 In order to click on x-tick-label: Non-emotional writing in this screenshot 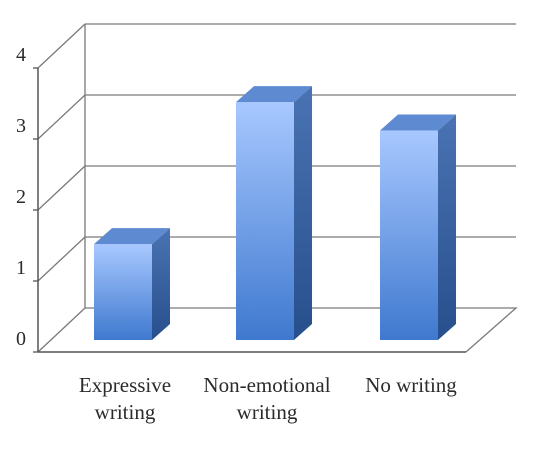, I will do `click(266, 398)`.